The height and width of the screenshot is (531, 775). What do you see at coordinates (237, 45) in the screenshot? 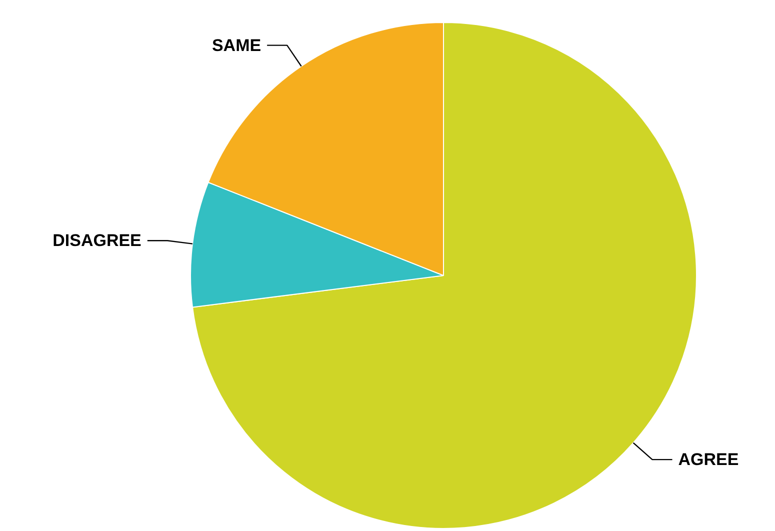
I see `slice-label: SAME` at bounding box center [237, 45].